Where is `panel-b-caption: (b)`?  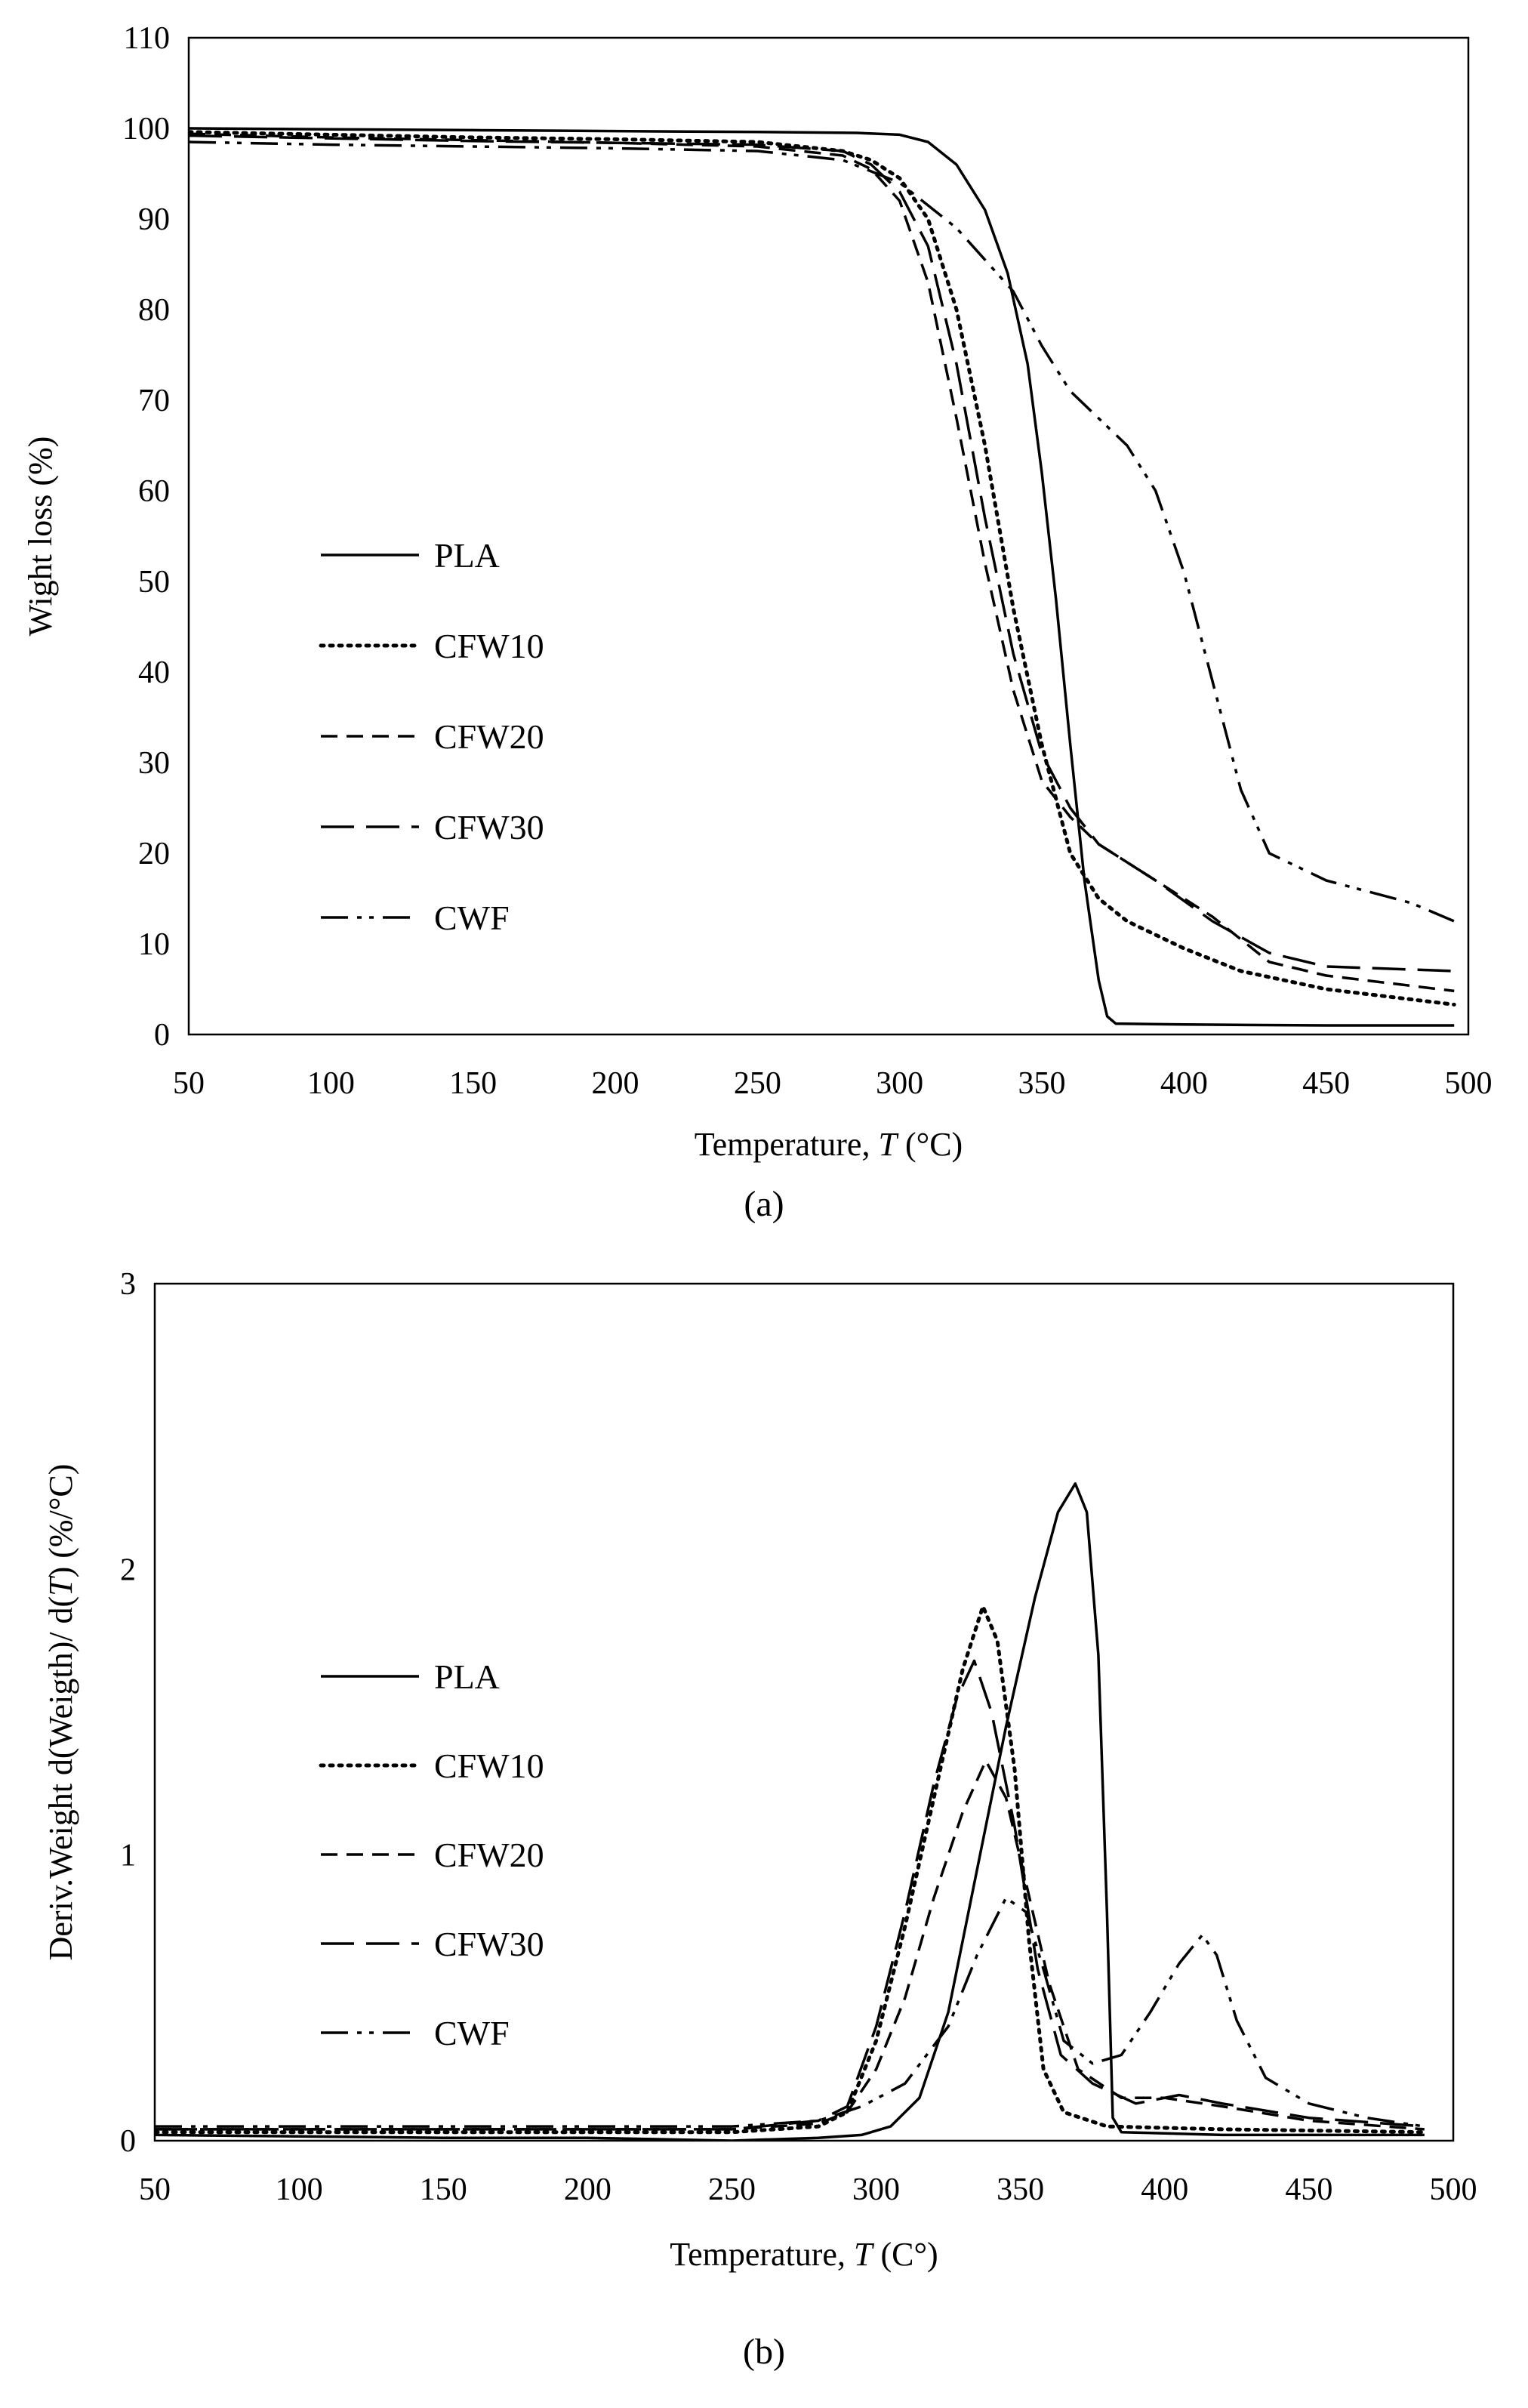
panel-b-caption: (b) is located at coordinates (764, 2352).